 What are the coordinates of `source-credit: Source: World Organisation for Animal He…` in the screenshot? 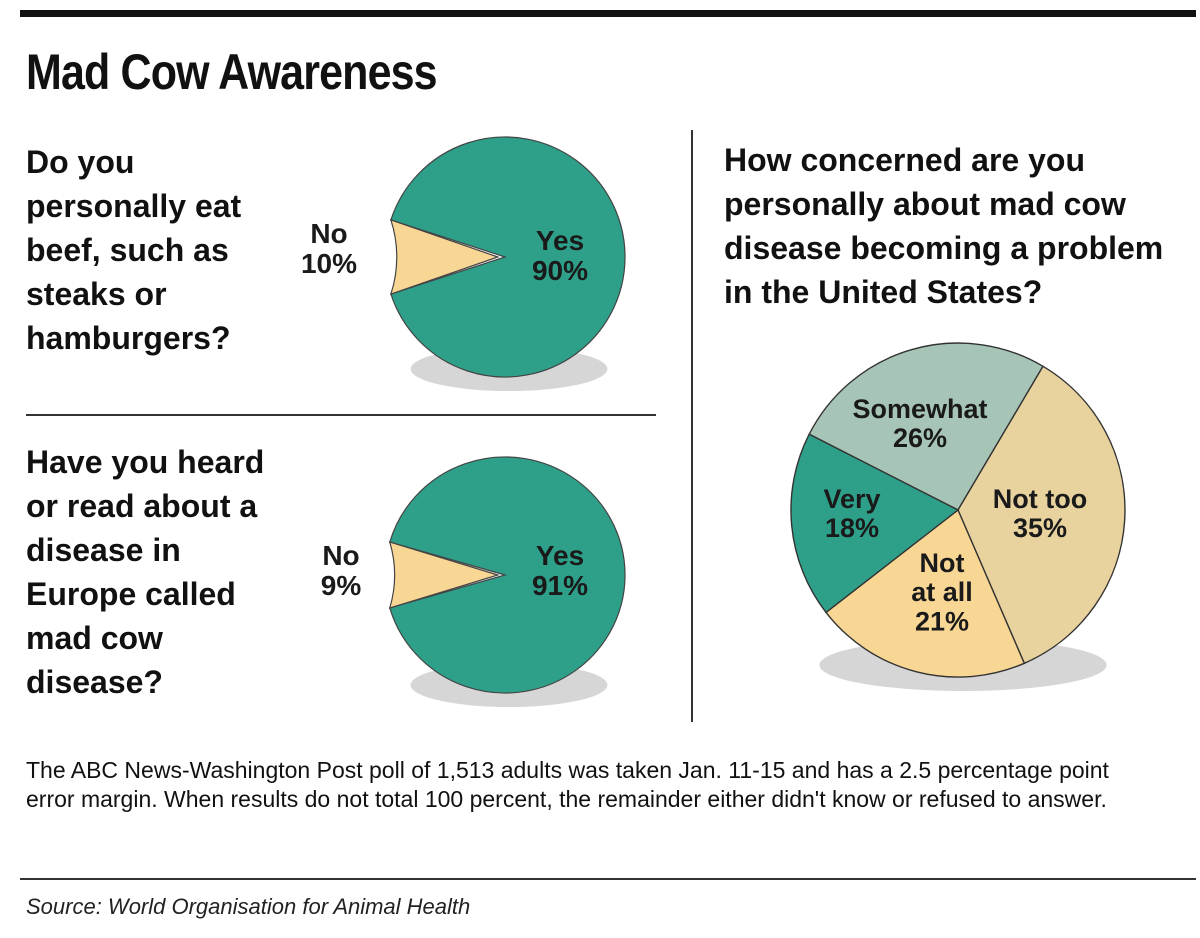 It's located at (248, 906).